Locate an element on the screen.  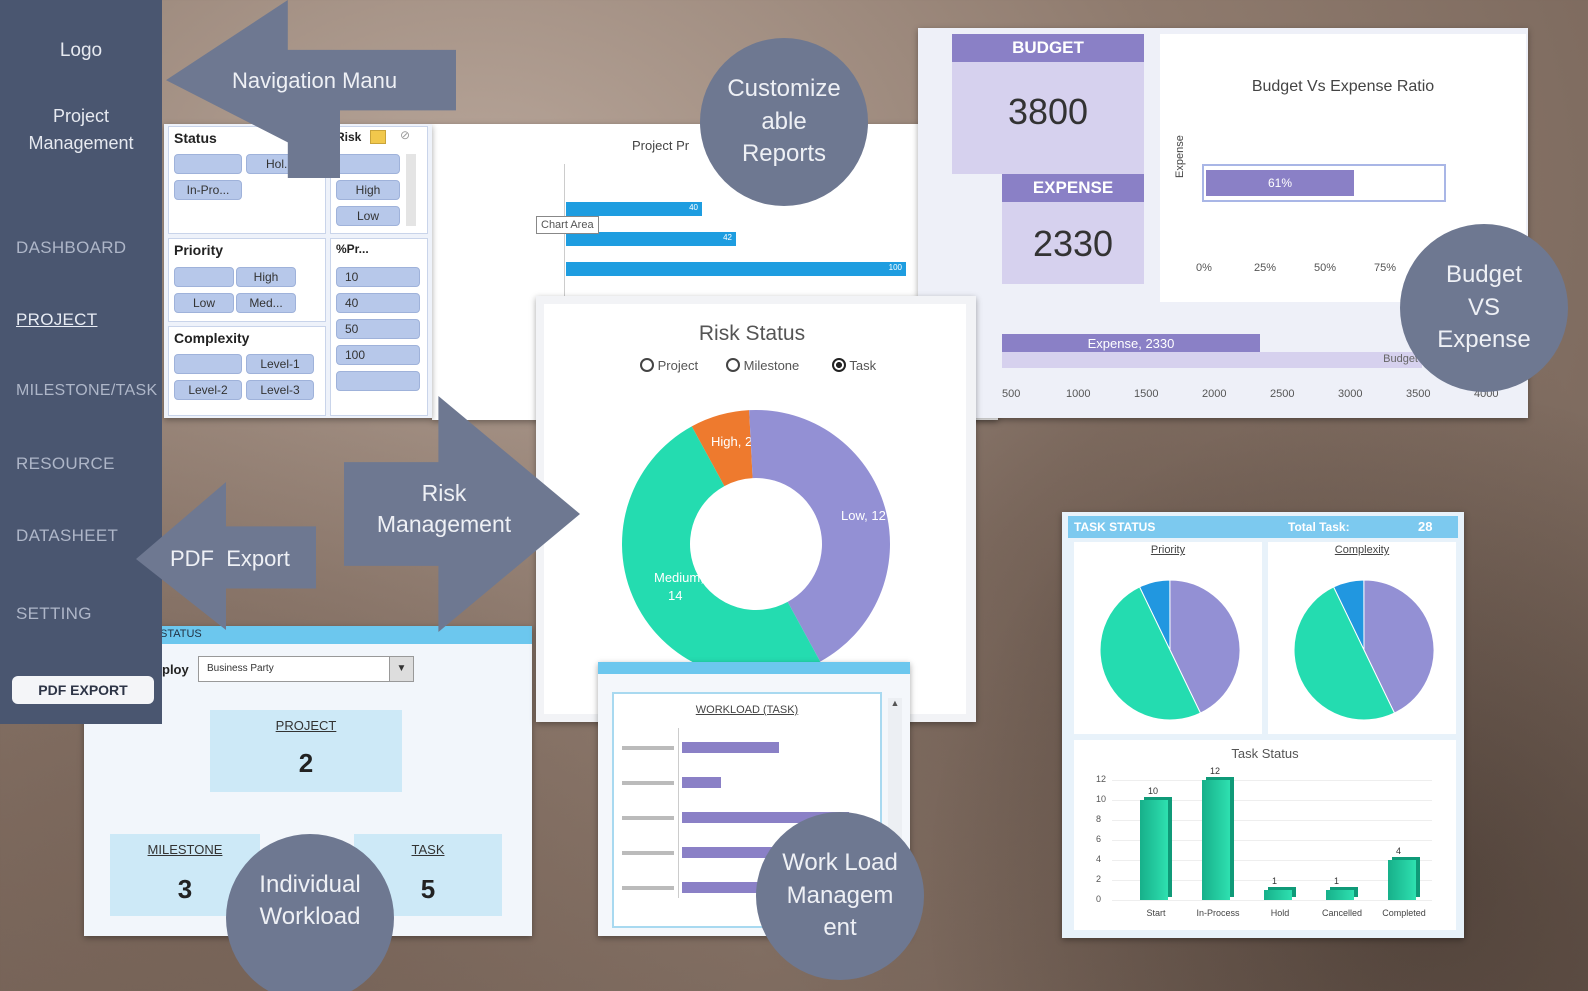
expense-value: 2330 is located at coordinates (1073, 243).